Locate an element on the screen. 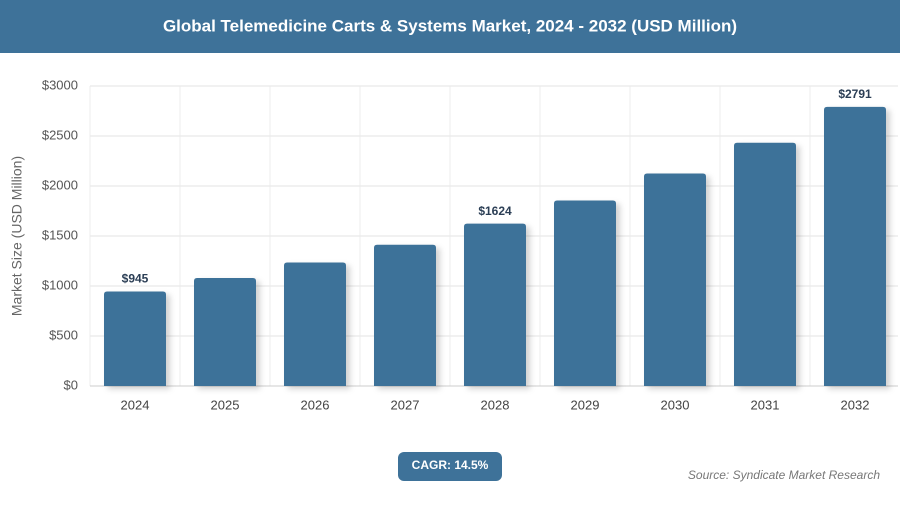  y-tick-label: $1000 is located at coordinates (60, 284).